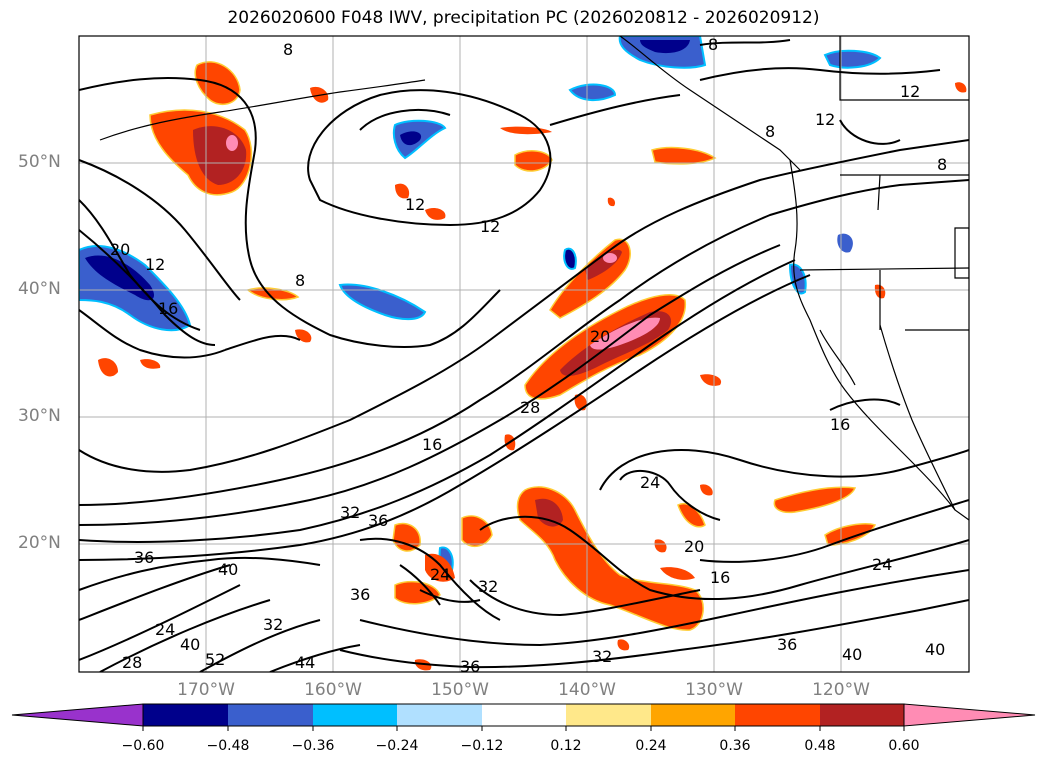 The image size is (1047, 765). What do you see at coordinates (482, 746) in the screenshot?
I see `colorbar-tick-label: −0.12` at bounding box center [482, 746].